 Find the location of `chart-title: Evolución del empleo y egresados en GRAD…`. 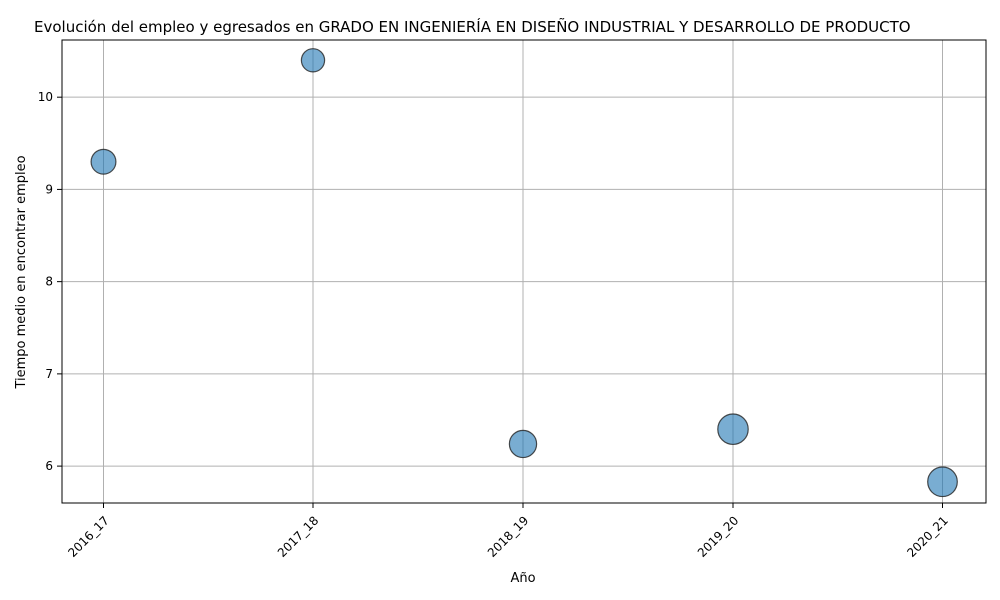

chart-title: Evolución del empleo y egresados en GRAD… is located at coordinates (472, 26).